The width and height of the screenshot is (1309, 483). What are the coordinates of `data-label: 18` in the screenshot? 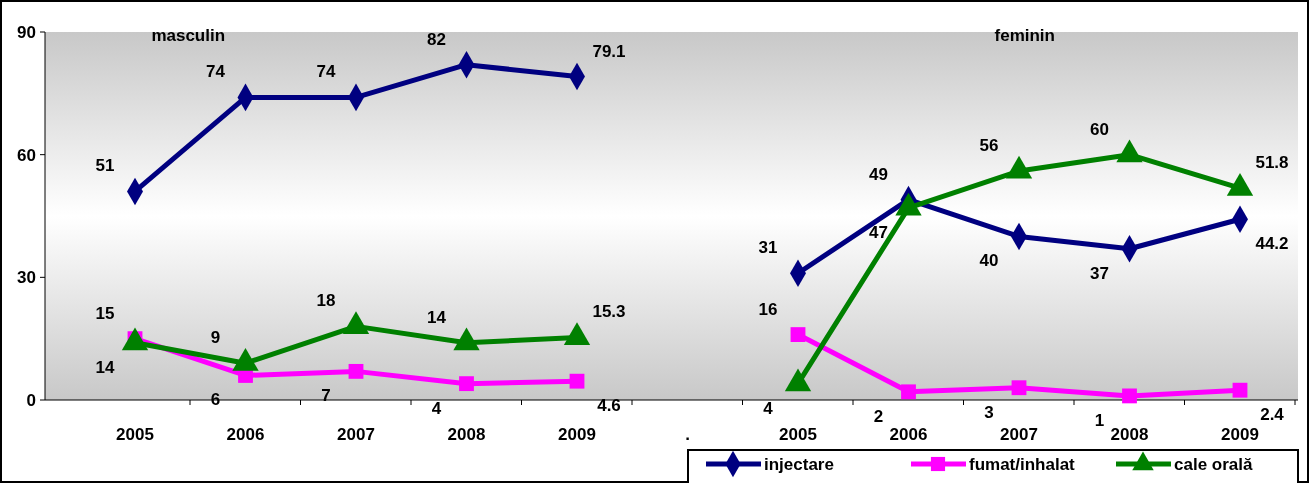 It's located at (326, 301).